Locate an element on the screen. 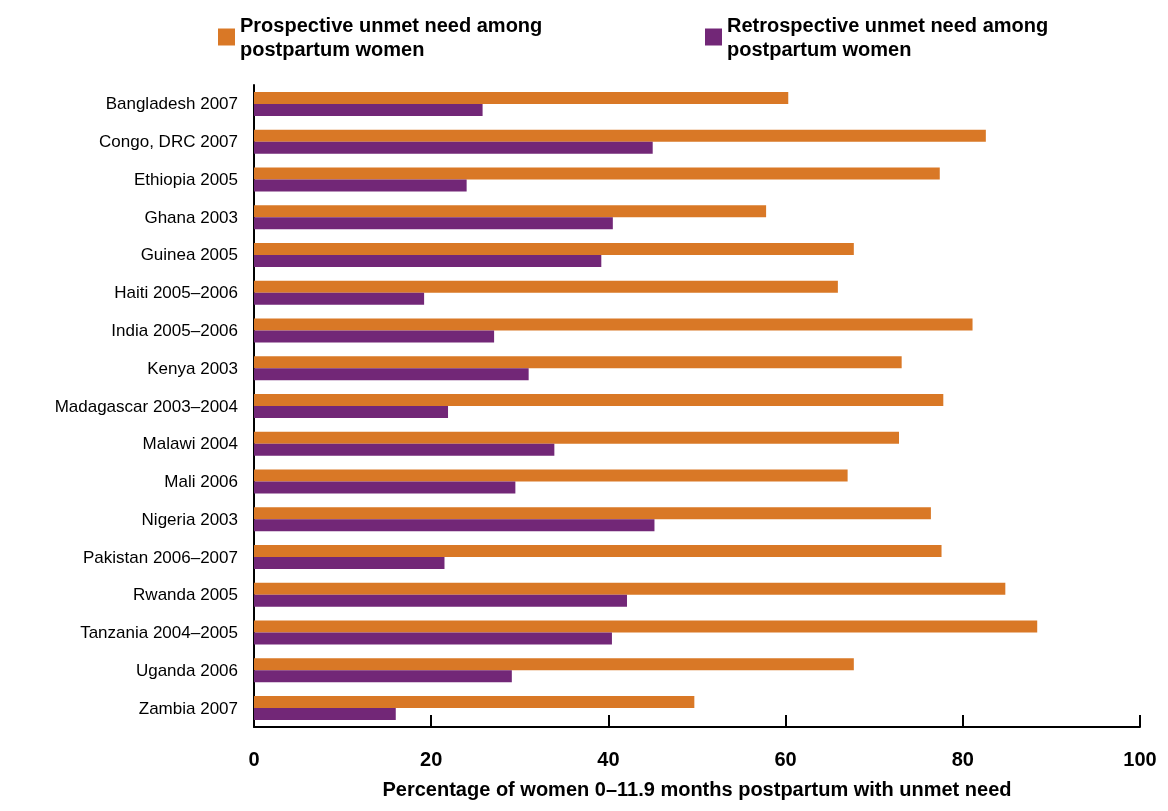 This screenshot has height=811, width=1168. y-tick-label: Rwanda 2005 is located at coordinates (185, 595).